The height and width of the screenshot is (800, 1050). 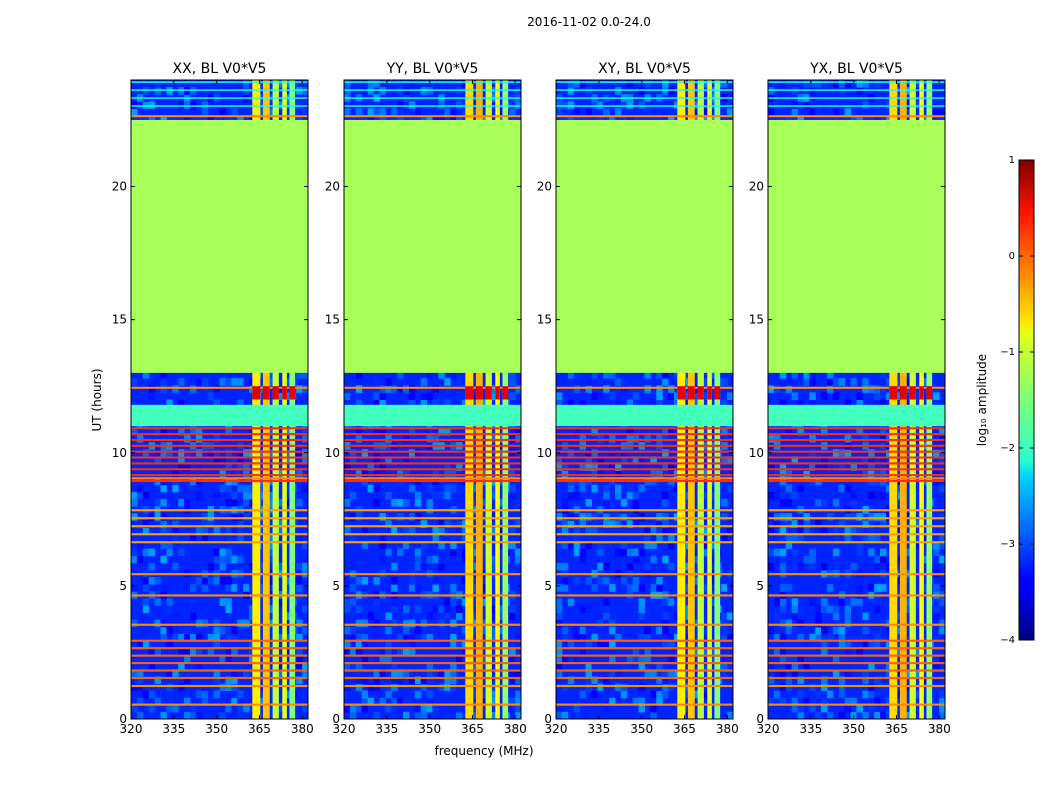 I want to click on panel-title: XX, BL V0*V5, so click(x=220, y=69).